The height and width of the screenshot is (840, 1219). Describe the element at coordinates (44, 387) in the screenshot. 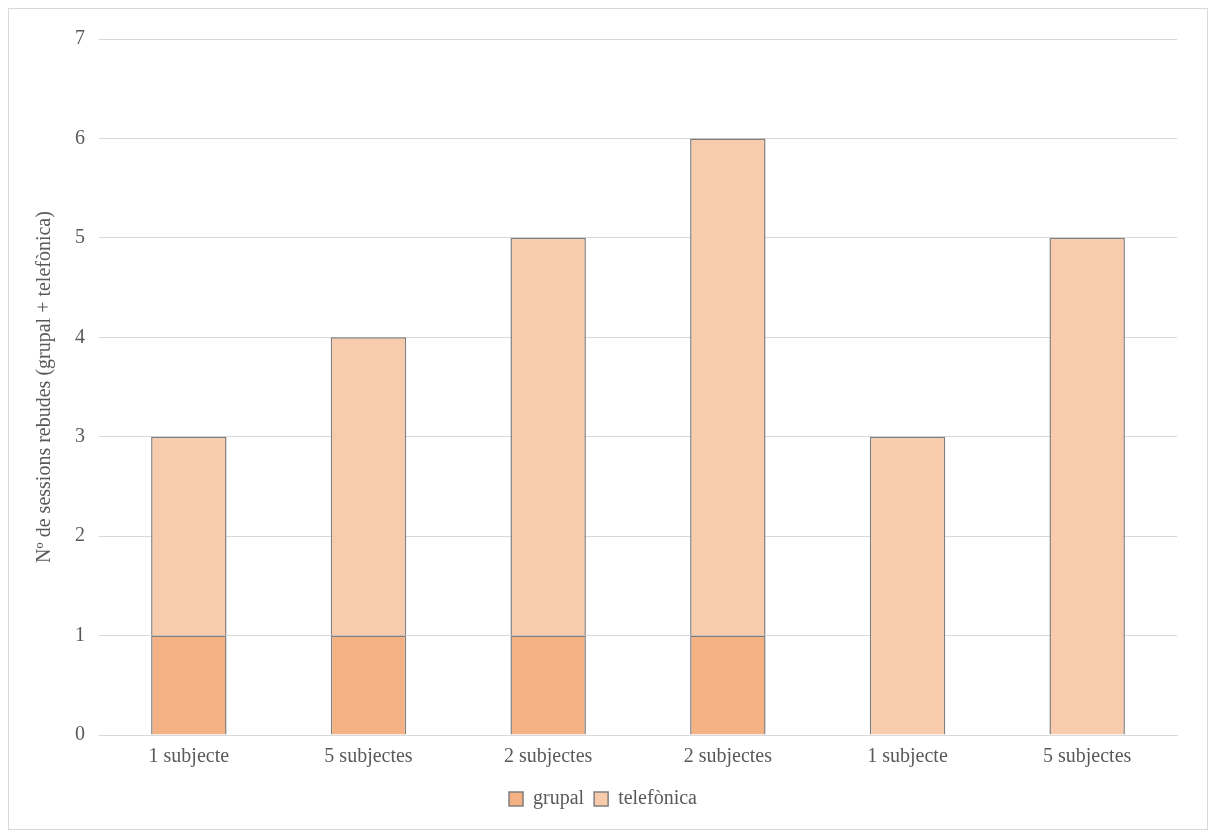

I see `y-axis-title: Nº de sessions rebudes (grupal + telefònica)` at that location.